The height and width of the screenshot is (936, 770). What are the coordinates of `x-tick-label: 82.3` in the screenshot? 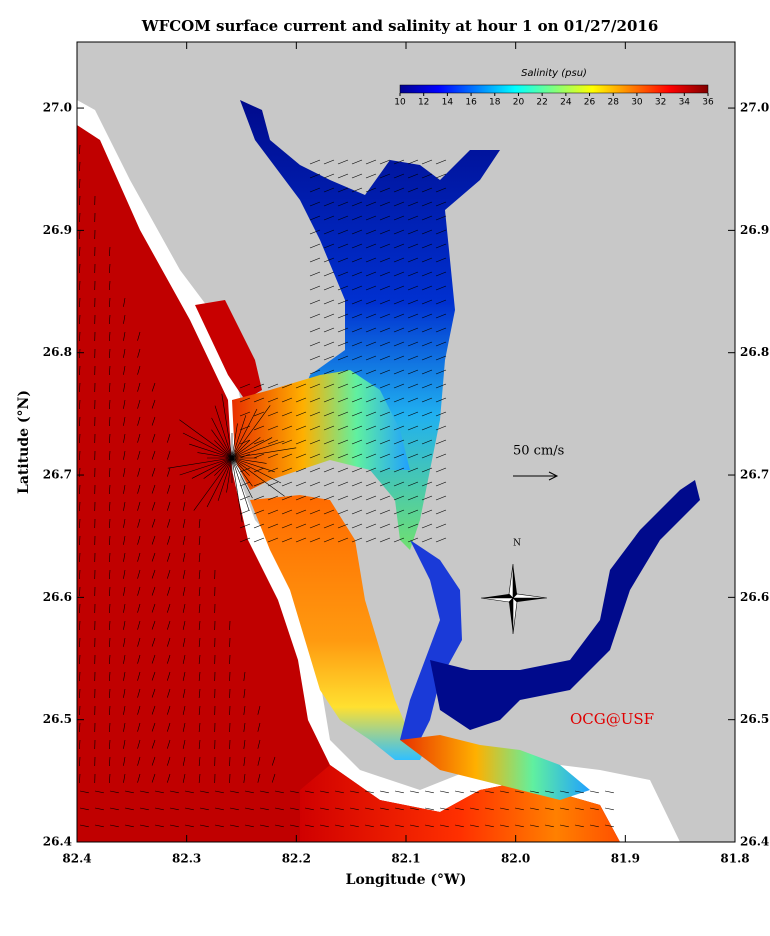 It's located at (186, 859).